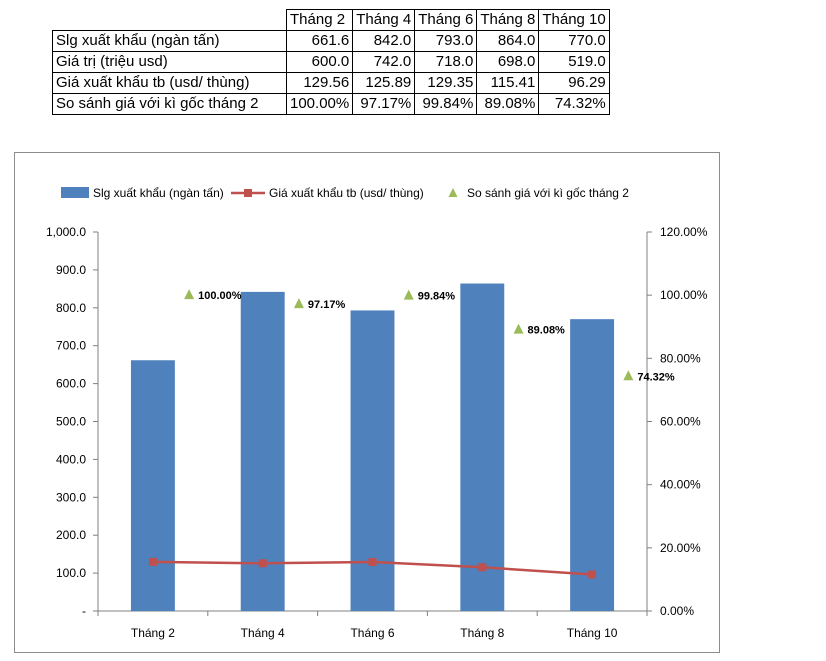  I want to click on table-cell: 698.0, so click(508, 62).